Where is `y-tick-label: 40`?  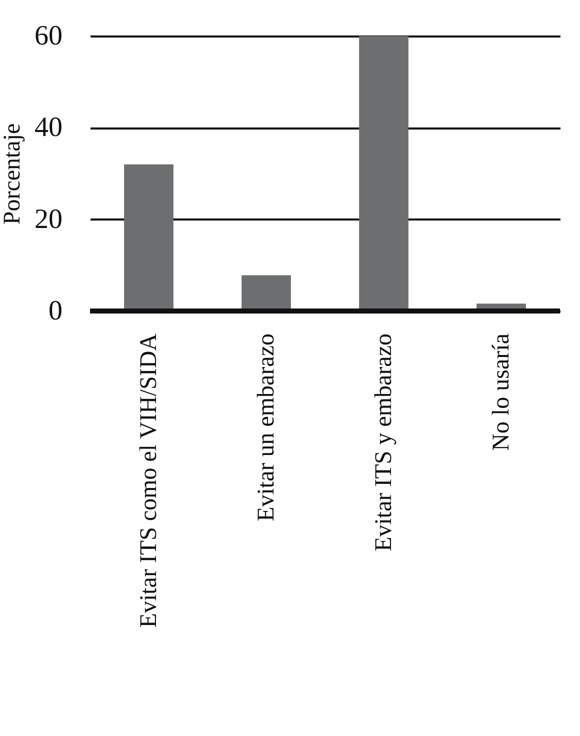 y-tick-label: 40 is located at coordinates (48, 128).